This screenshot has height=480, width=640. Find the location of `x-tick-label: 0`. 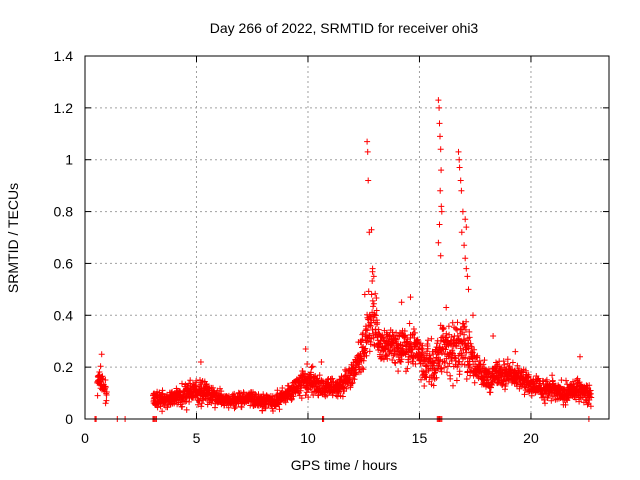

x-tick-label: 0 is located at coordinates (85, 438).